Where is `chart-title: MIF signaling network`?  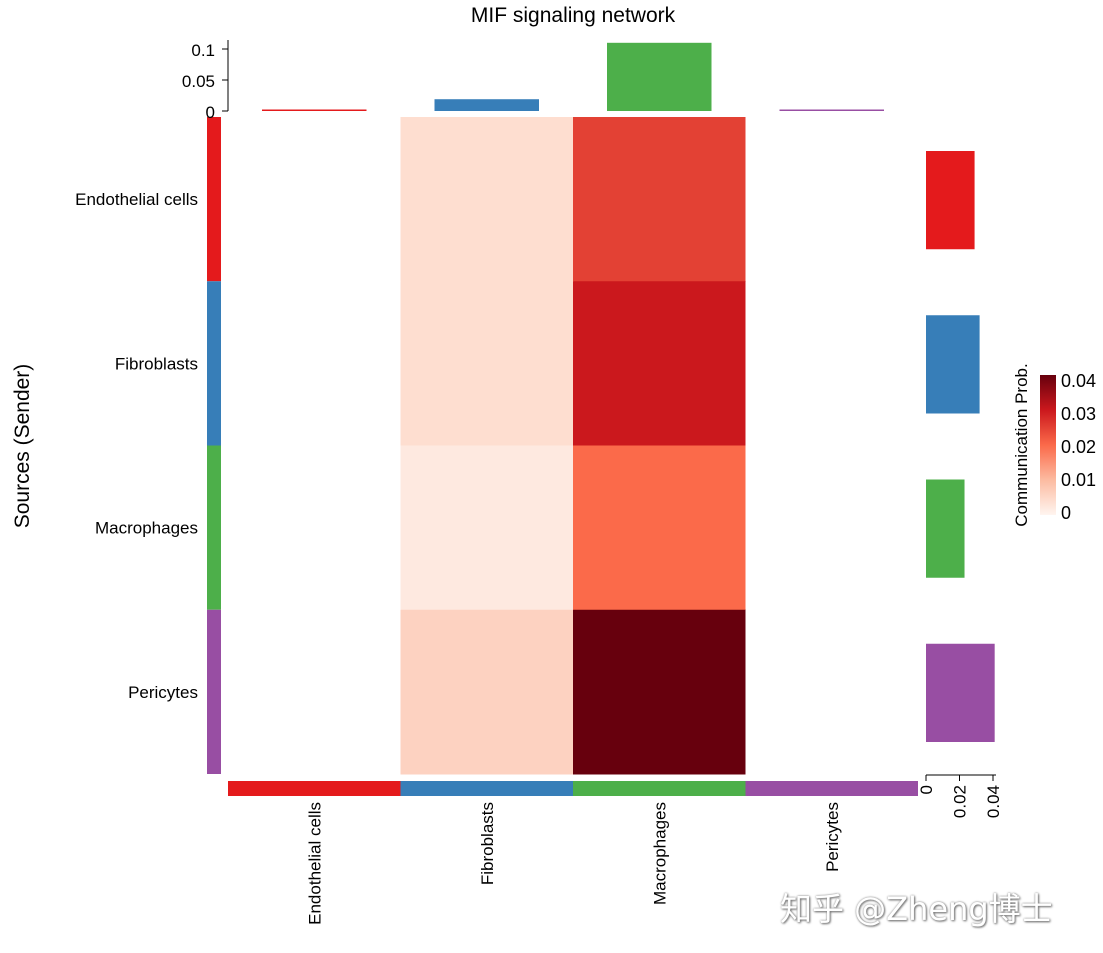
chart-title: MIF signaling network is located at coordinates (573, 15).